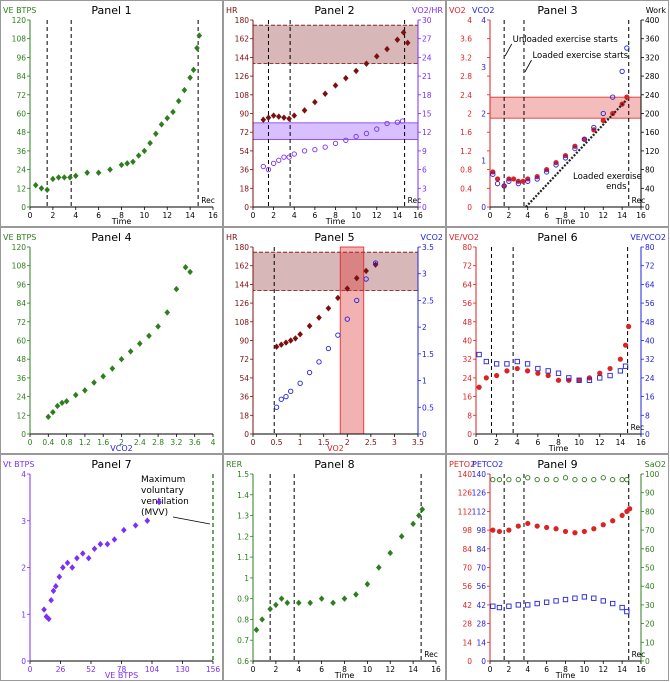 The width and height of the screenshot is (670, 682). What do you see at coordinates (652, 20) in the screenshot?
I see `y-tick-label-right: 400` at bounding box center [652, 20].